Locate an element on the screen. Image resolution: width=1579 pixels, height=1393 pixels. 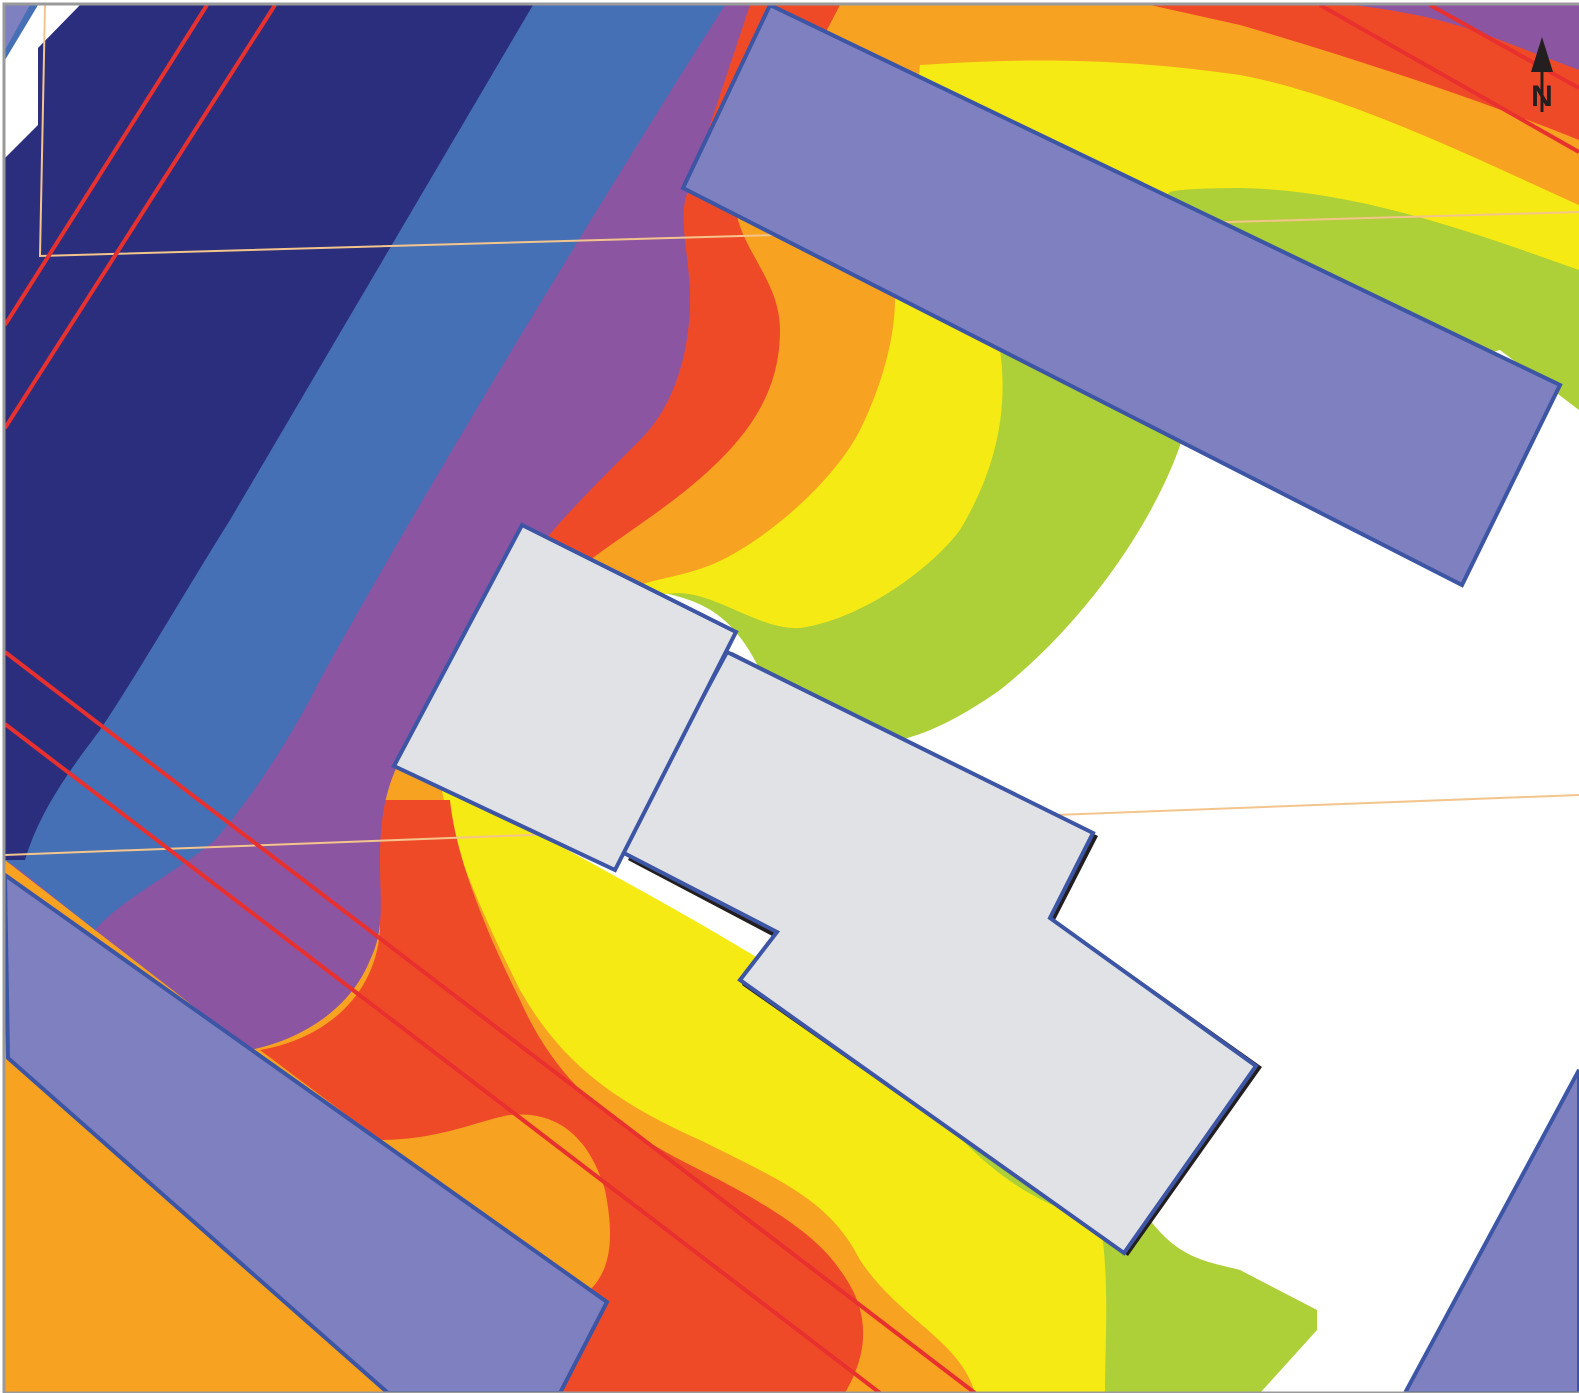
road-bottom-left is located at coordinates (306, 1132).